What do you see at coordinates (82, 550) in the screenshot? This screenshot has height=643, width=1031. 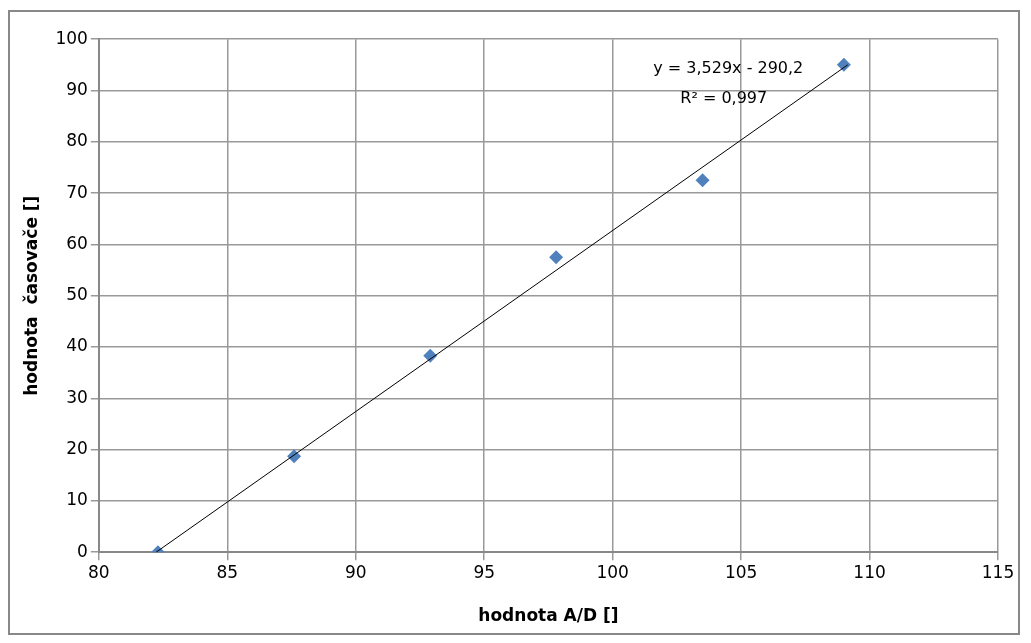 I see `y-tick-label: 0` at bounding box center [82, 550].